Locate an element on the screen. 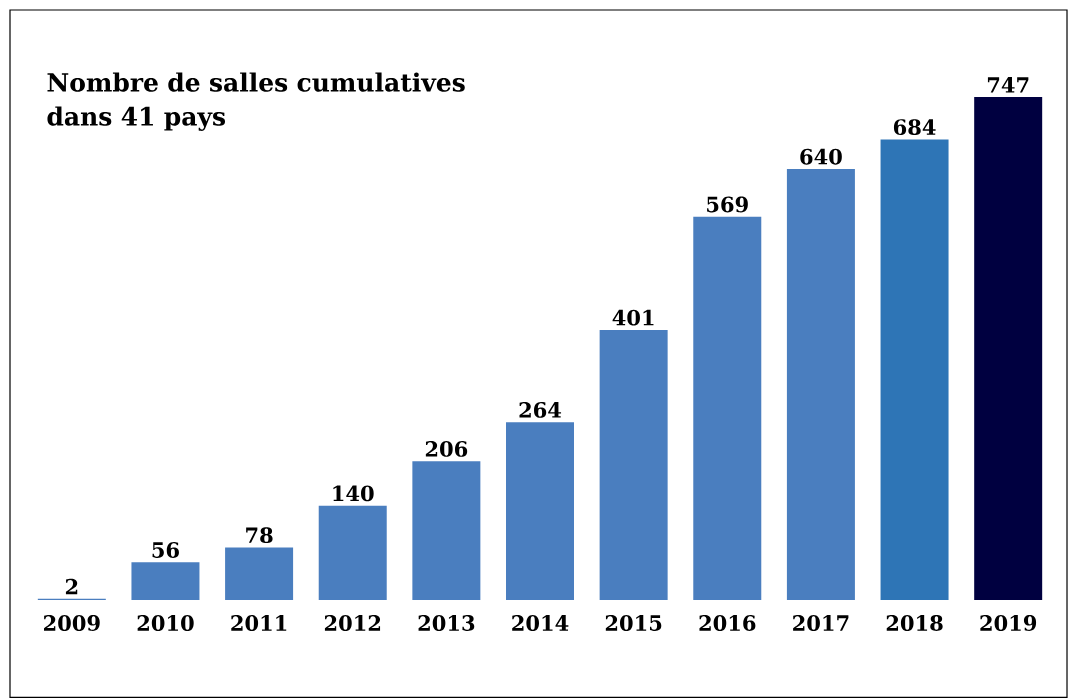 This screenshot has width=1072, height=698. data-label: 684 is located at coordinates (914, 127).